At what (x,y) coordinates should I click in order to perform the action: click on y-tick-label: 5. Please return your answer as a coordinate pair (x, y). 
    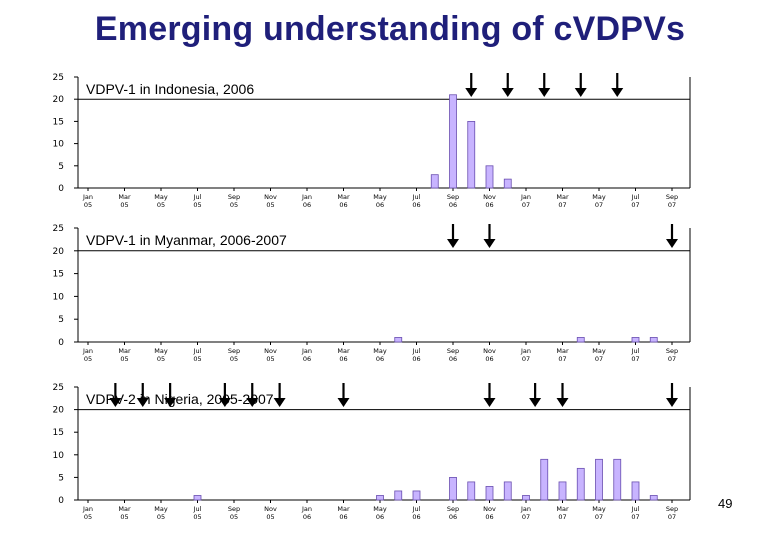
    Looking at the image, I should click on (61, 320).